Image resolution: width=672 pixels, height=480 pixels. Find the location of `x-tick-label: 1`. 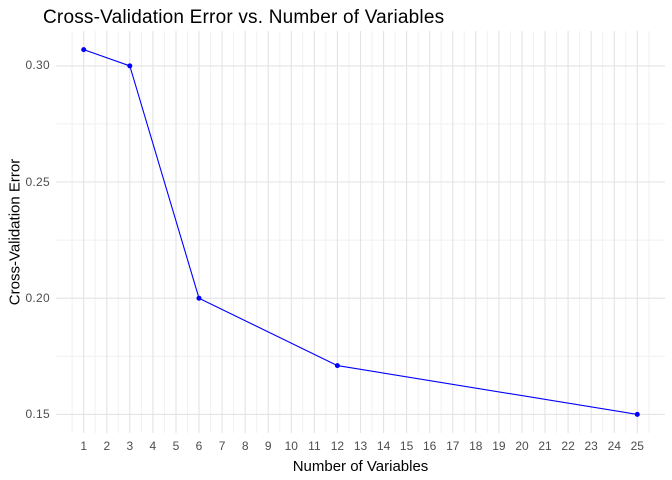

x-tick-label: 1 is located at coordinates (84, 446).